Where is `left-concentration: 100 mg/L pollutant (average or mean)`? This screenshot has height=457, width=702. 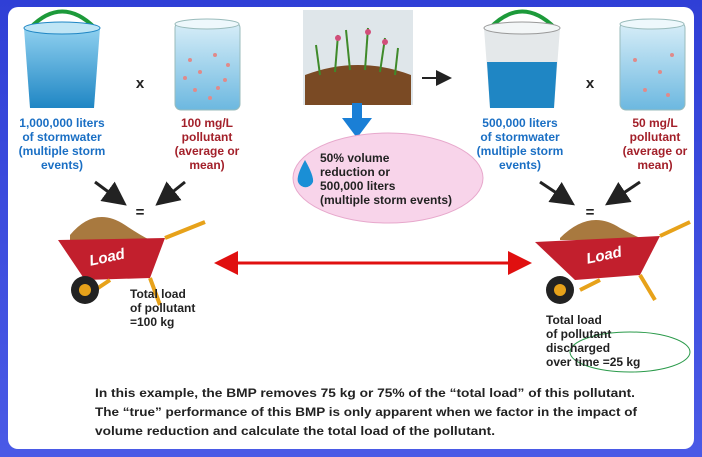
left-concentration: 100 mg/L pollutant (average or mean) is located at coordinates (207, 144).